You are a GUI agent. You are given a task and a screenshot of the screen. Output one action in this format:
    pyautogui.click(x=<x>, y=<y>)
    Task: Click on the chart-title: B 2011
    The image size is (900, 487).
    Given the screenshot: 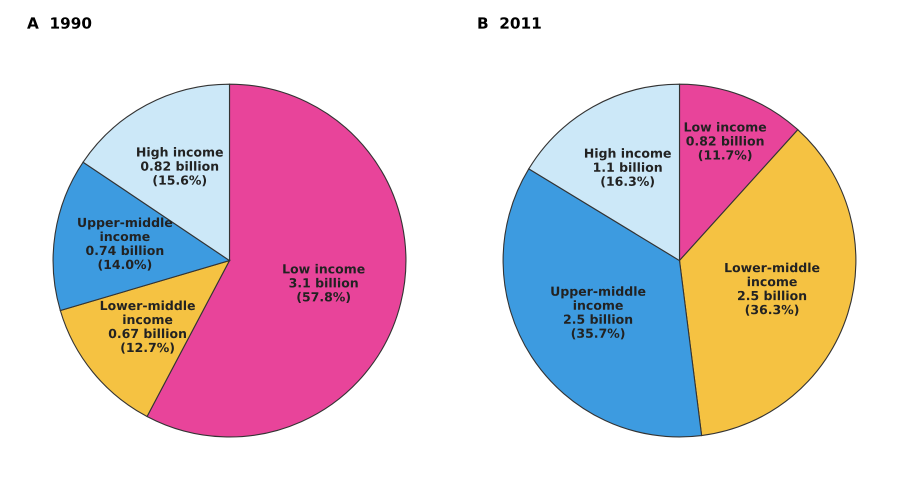 What is the action you would take?
    pyautogui.click(x=509, y=23)
    